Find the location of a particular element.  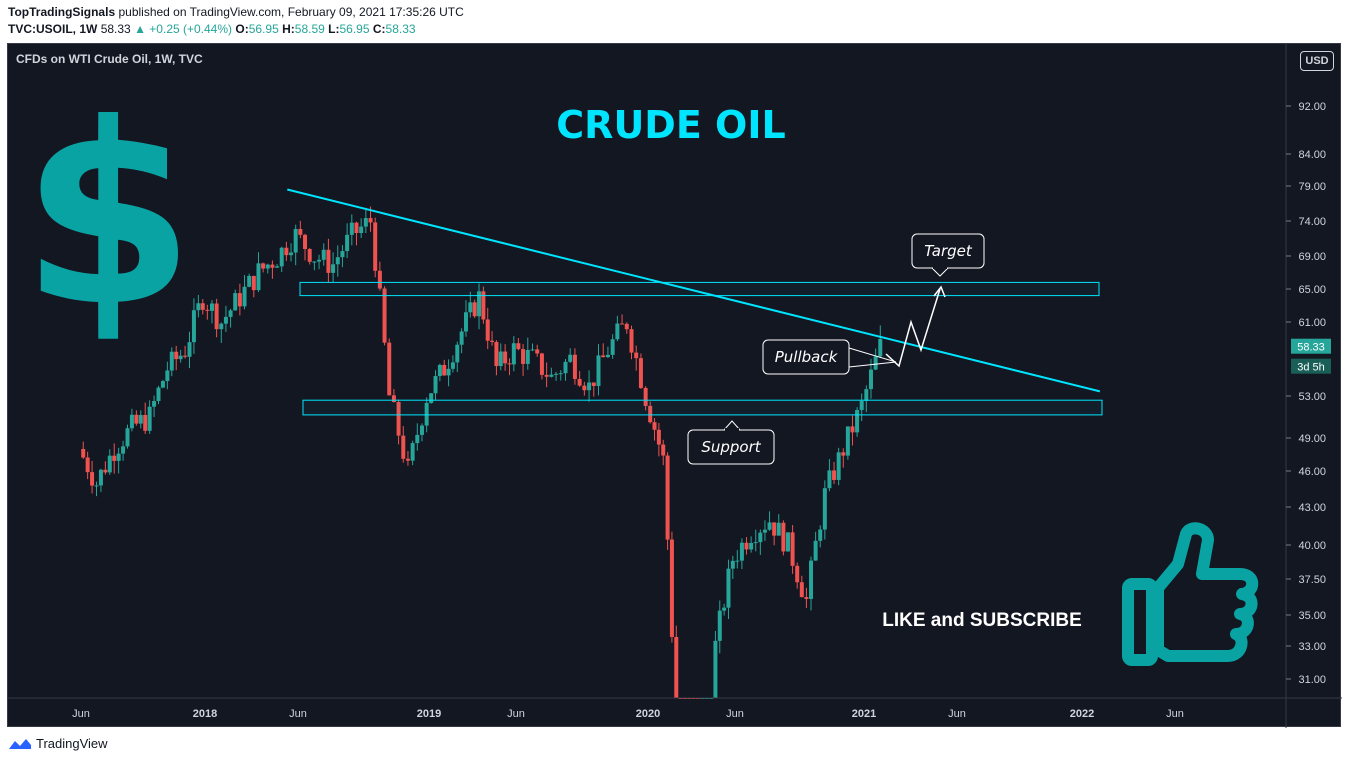

chart-symbol-title: CFDs on WTI Crude Oil, 1W, TVC is located at coordinates (109, 59).